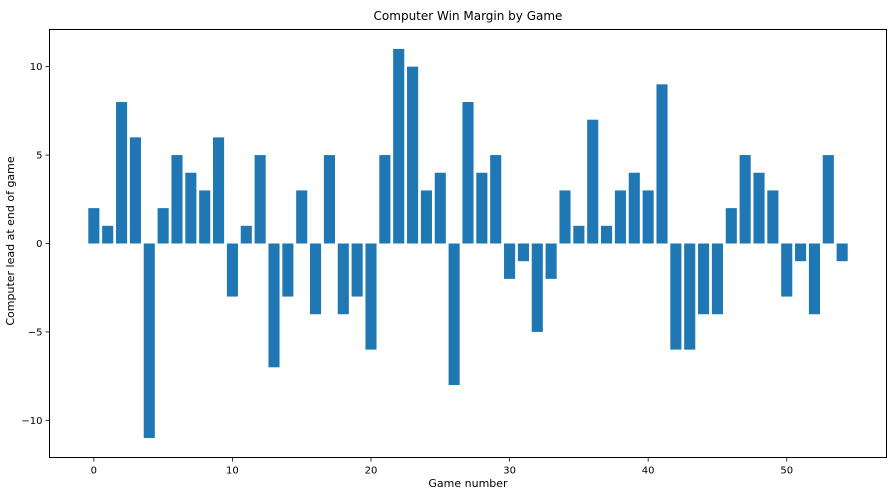 The height and width of the screenshot is (500, 893). I want to click on y-tick-label: −5, so click(35, 332).